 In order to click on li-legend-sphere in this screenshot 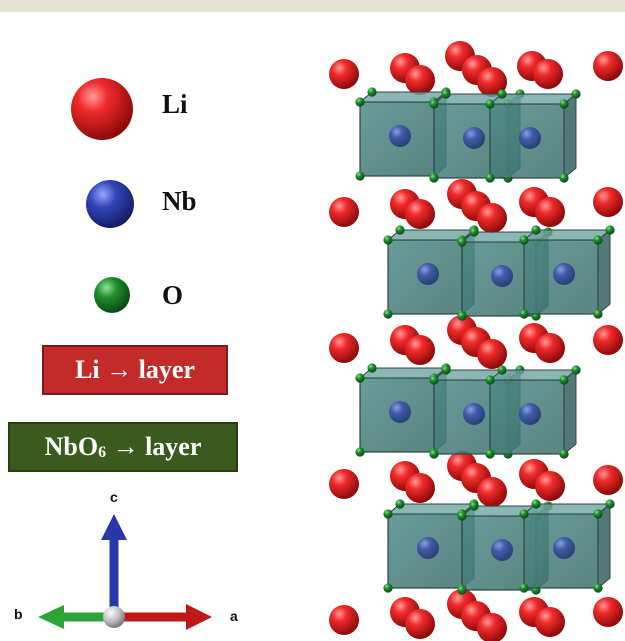, I will do `click(102, 109)`.